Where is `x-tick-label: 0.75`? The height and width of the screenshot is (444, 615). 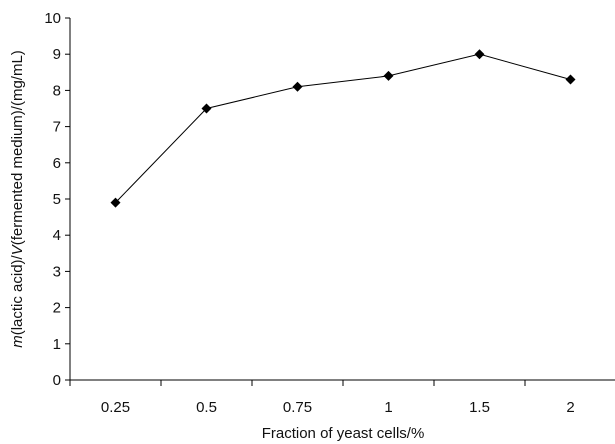 x-tick-label: 0.75 is located at coordinates (297, 407).